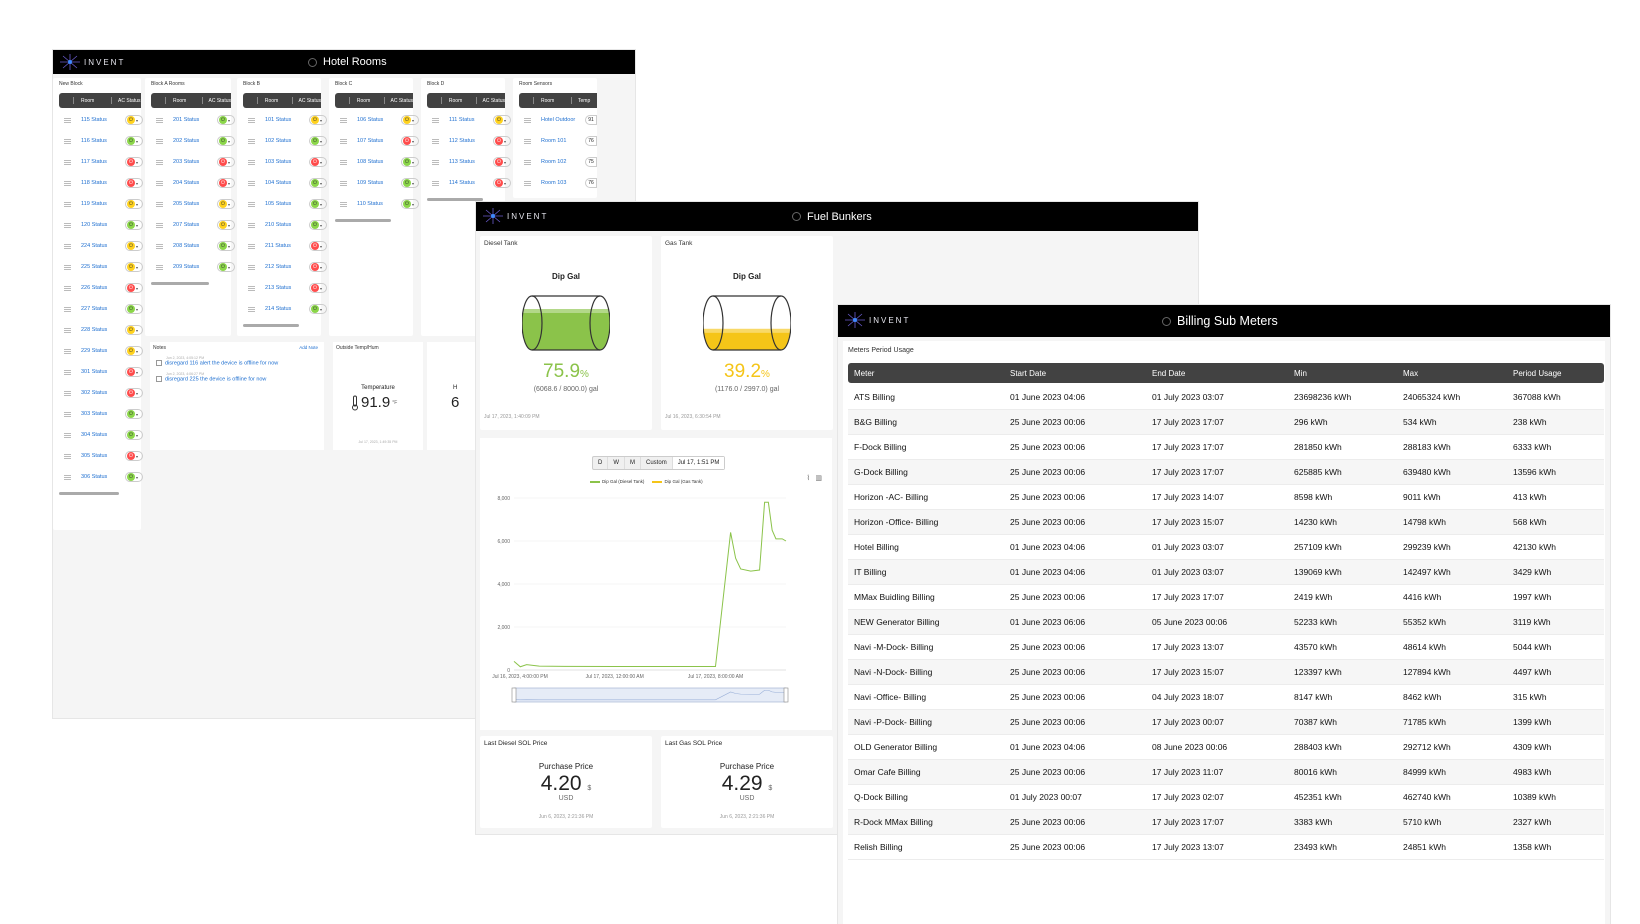 Image resolution: width=1640 pixels, height=924 pixels. I want to click on room-status-link: 107 Status, so click(370, 141).